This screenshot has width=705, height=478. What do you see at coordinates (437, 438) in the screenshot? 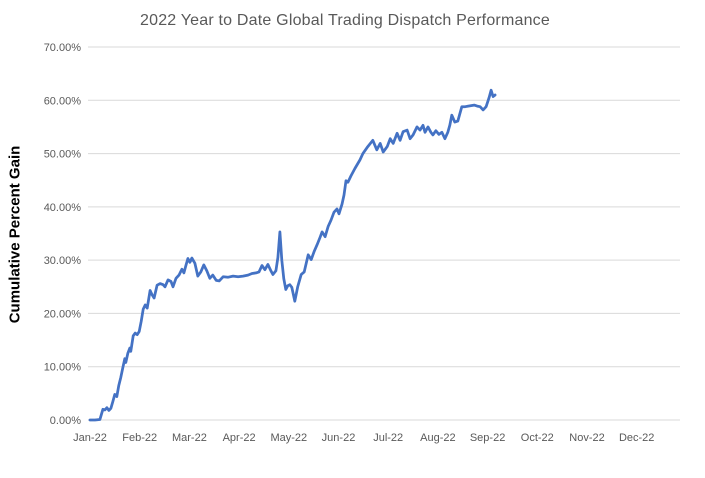
I see `x-tick-label: Aug-22` at bounding box center [437, 438].